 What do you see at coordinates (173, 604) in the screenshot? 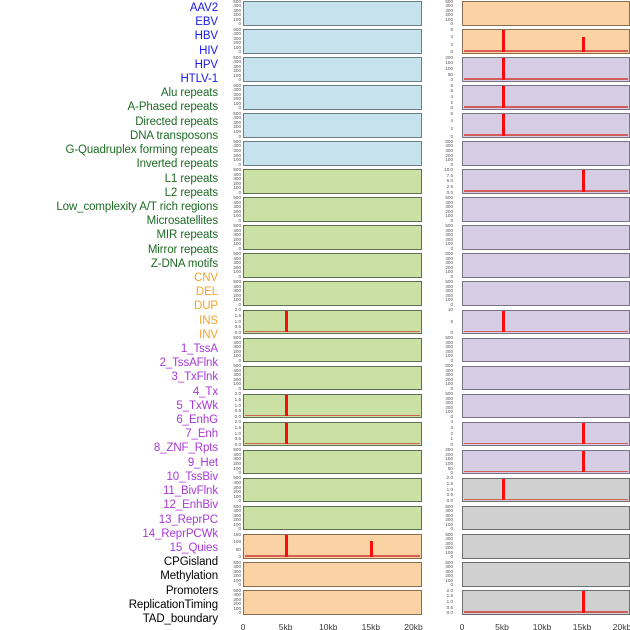
I see `row-label: ReplicationTiming` at bounding box center [173, 604].